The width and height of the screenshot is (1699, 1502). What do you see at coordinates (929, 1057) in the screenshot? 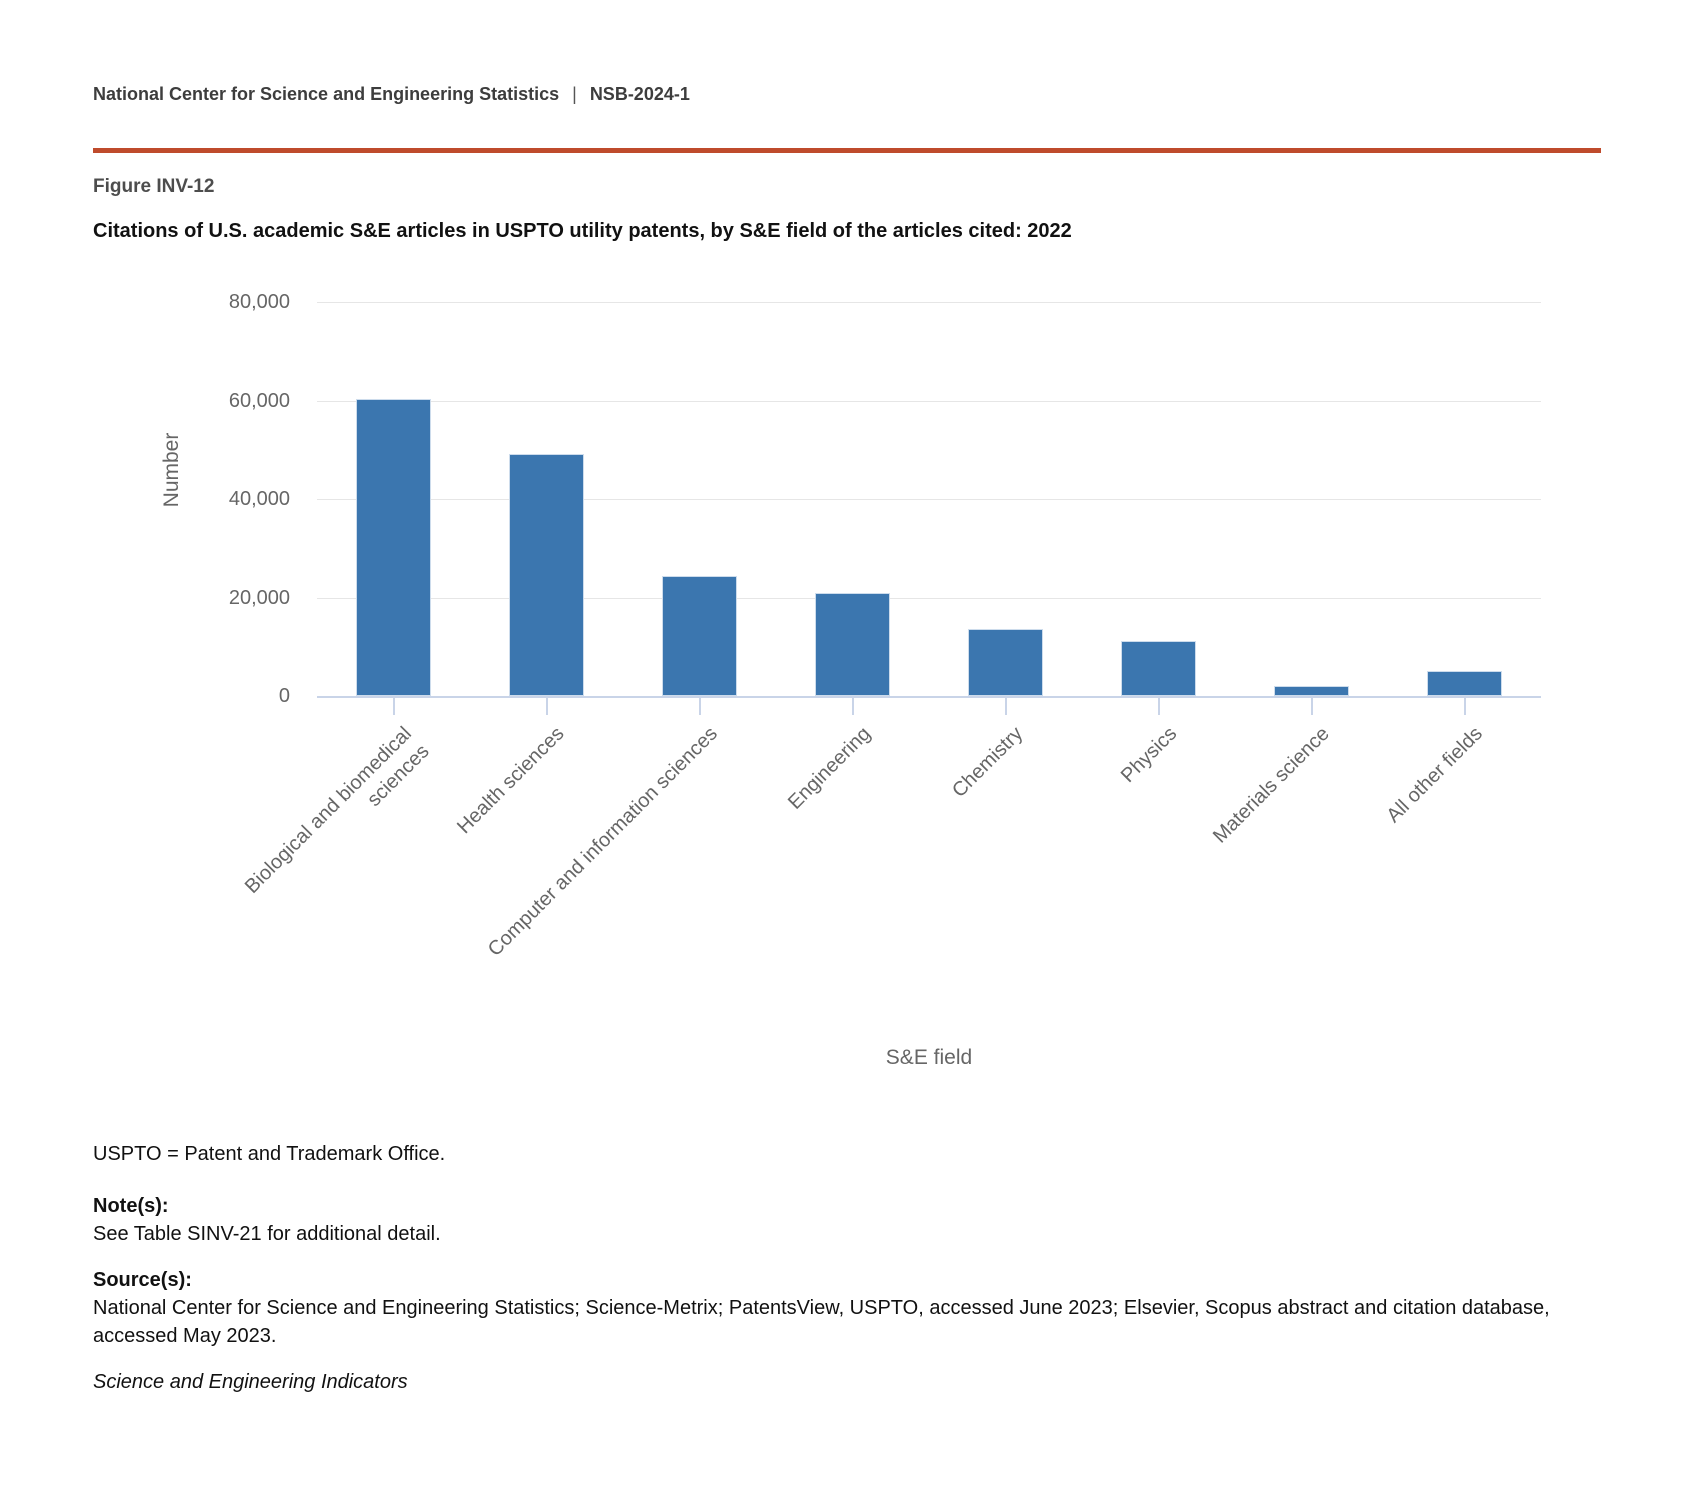
I see `x-axis-title: S&E field` at bounding box center [929, 1057].